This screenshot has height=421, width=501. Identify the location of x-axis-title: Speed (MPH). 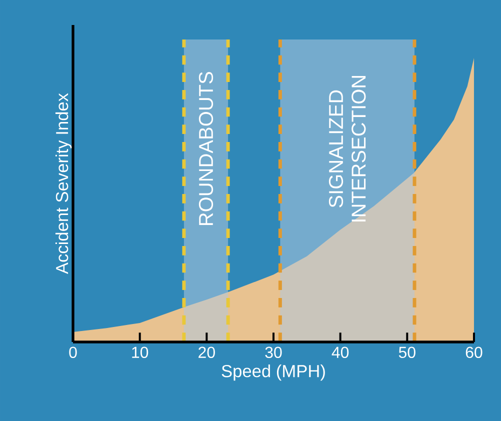
(273, 372).